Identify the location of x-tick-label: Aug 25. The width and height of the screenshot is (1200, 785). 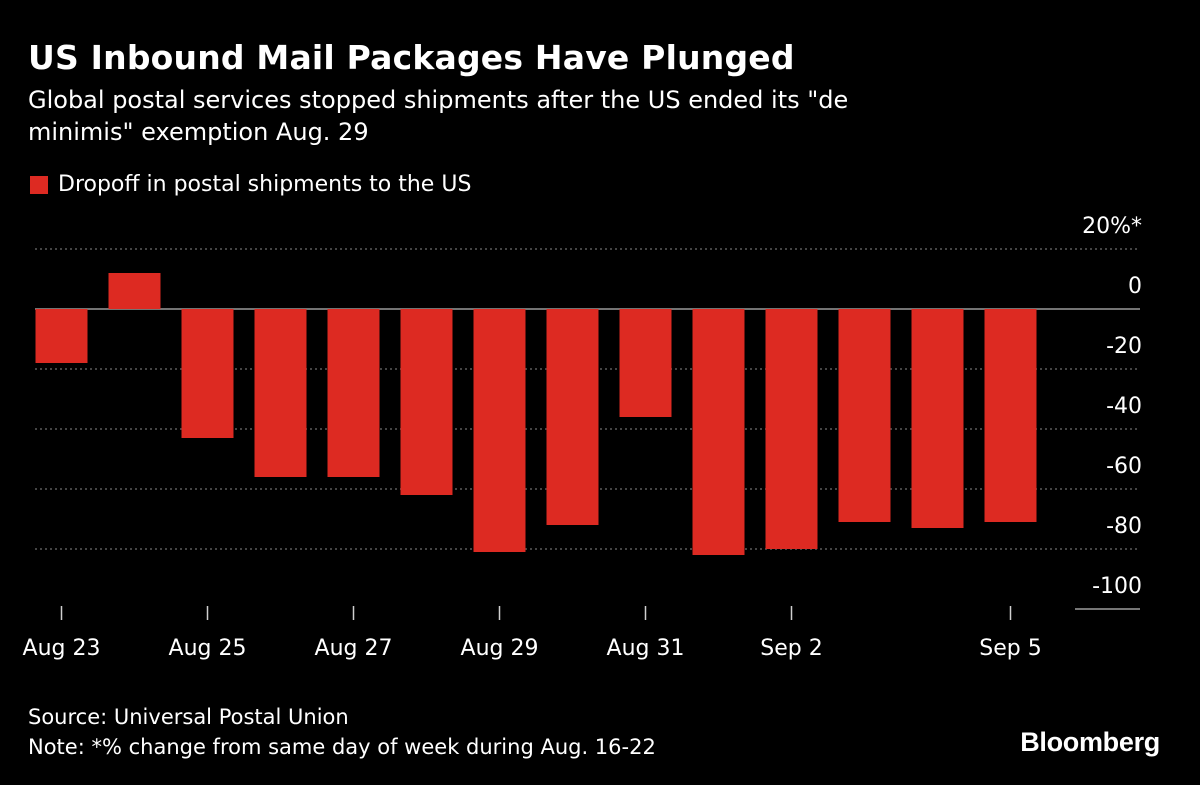
(208, 648).